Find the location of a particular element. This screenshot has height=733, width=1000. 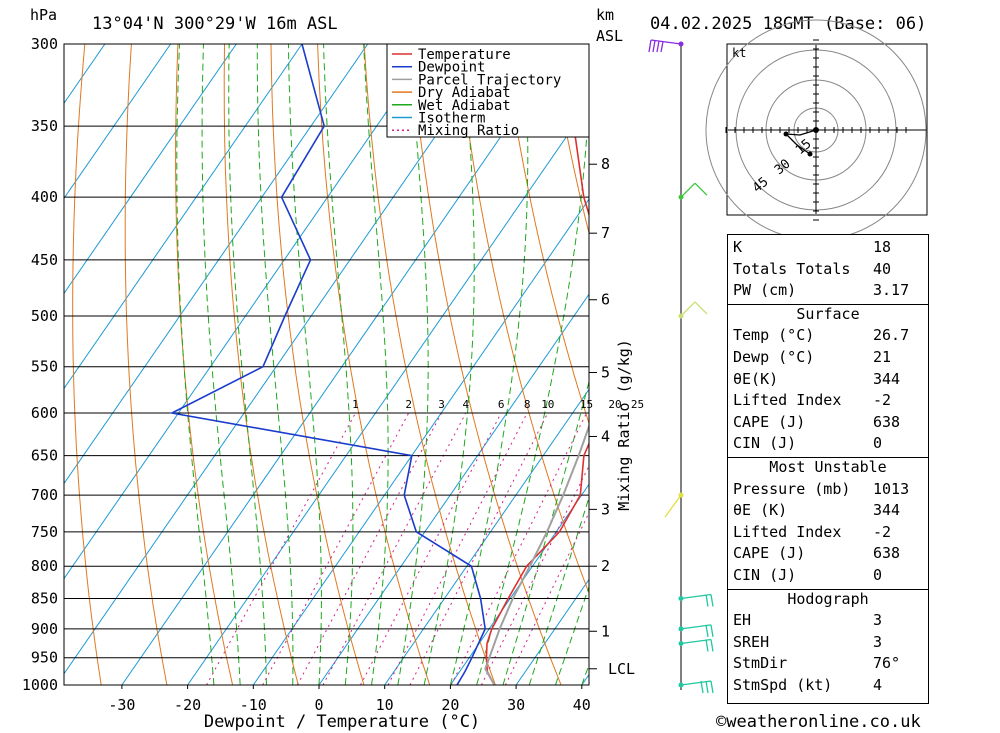

indices-key: θE(K) is located at coordinates (756, 378).